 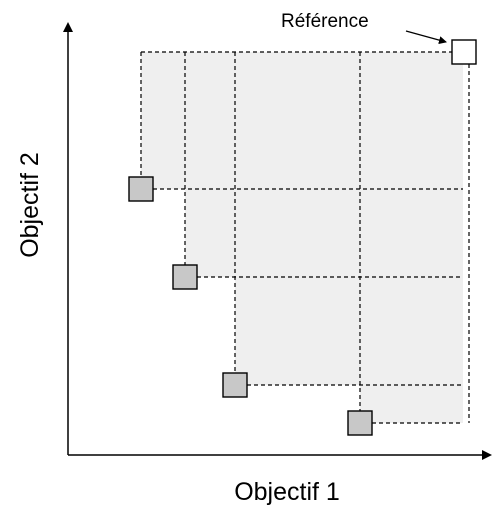 What do you see at coordinates (30, 205) in the screenshot?
I see `y-axis-label: Objectif 2` at bounding box center [30, 205].